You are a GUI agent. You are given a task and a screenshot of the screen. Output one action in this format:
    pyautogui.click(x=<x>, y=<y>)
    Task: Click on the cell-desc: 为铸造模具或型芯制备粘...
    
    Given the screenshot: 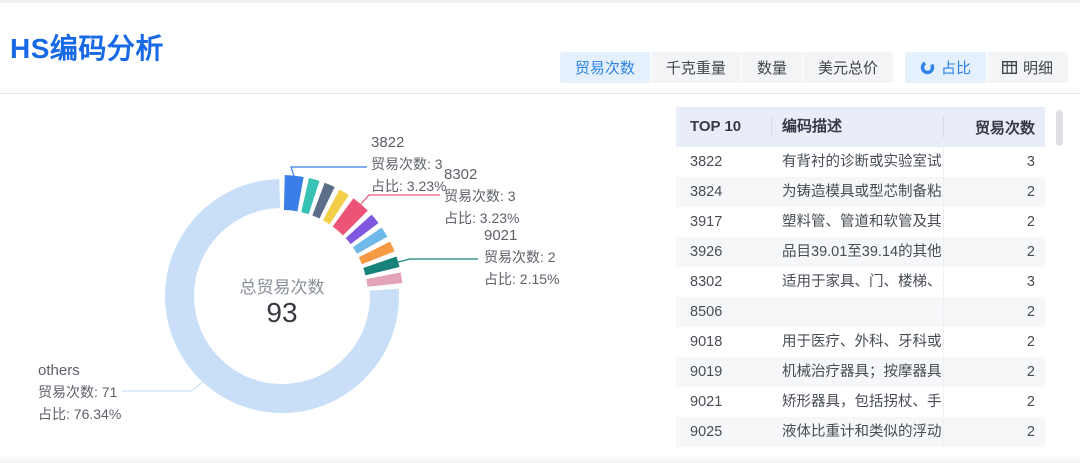 What is the action you would take?
    pyautogui.click(x=858, y=192)
    